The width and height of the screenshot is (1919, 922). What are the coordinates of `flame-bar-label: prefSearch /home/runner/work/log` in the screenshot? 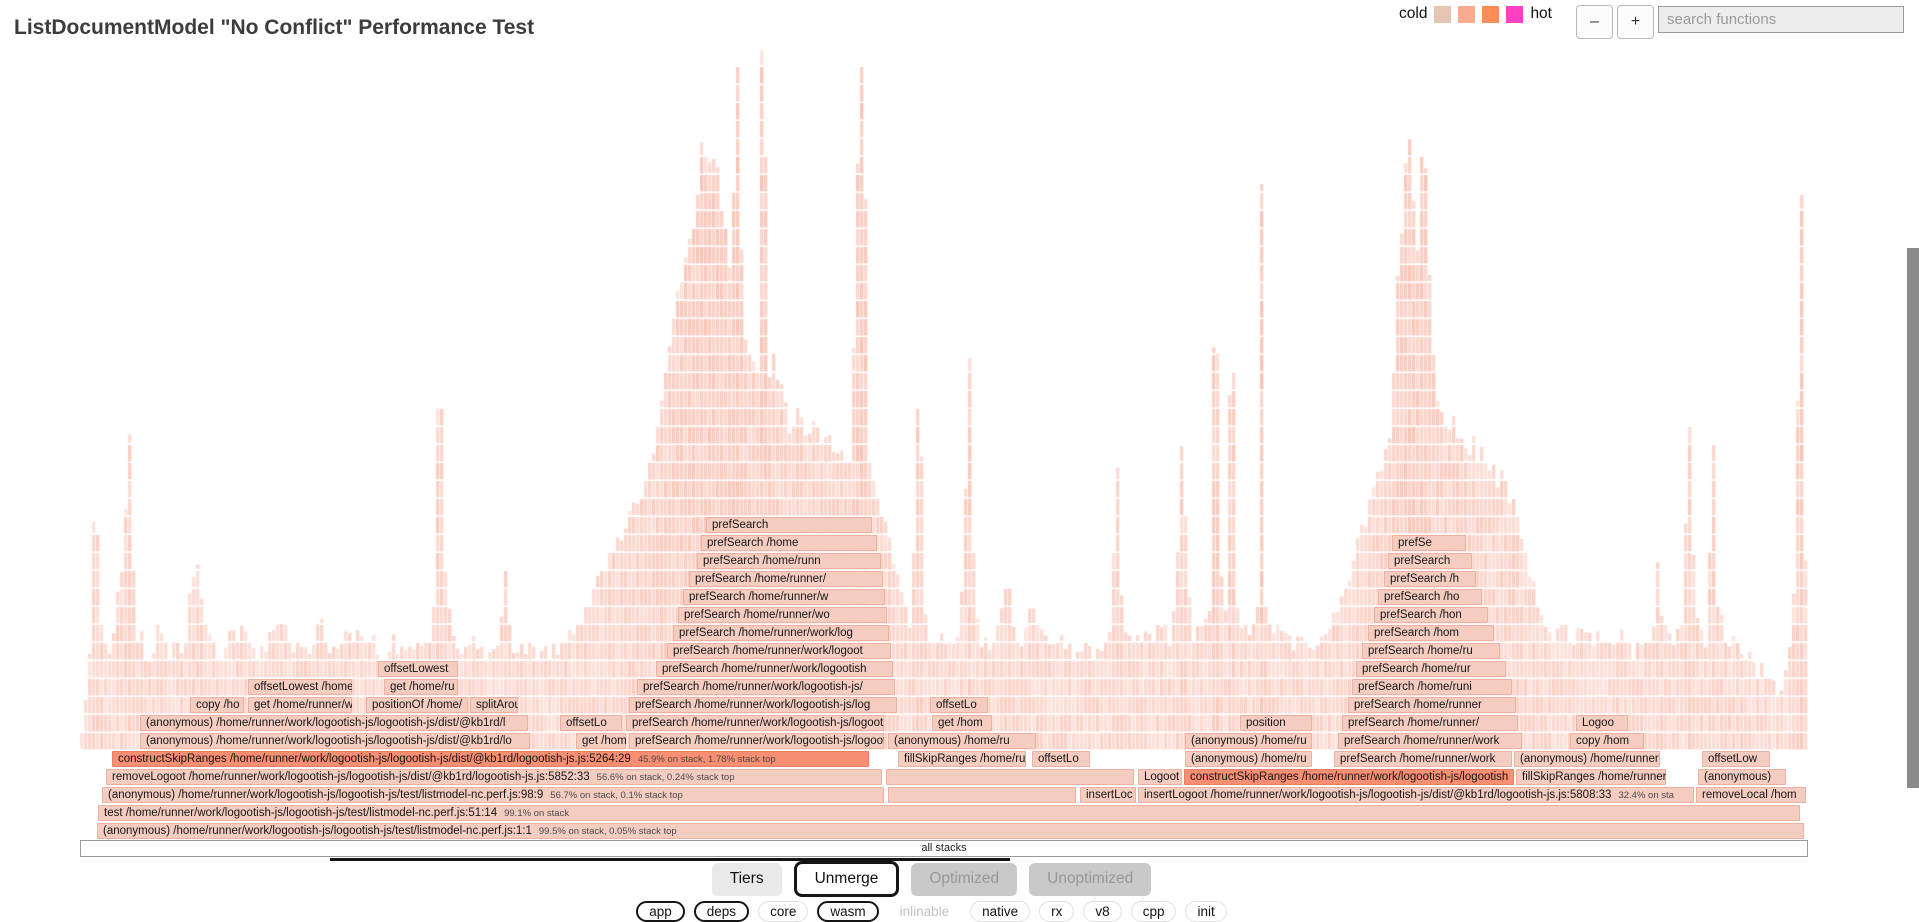 It's located at (766, 633).